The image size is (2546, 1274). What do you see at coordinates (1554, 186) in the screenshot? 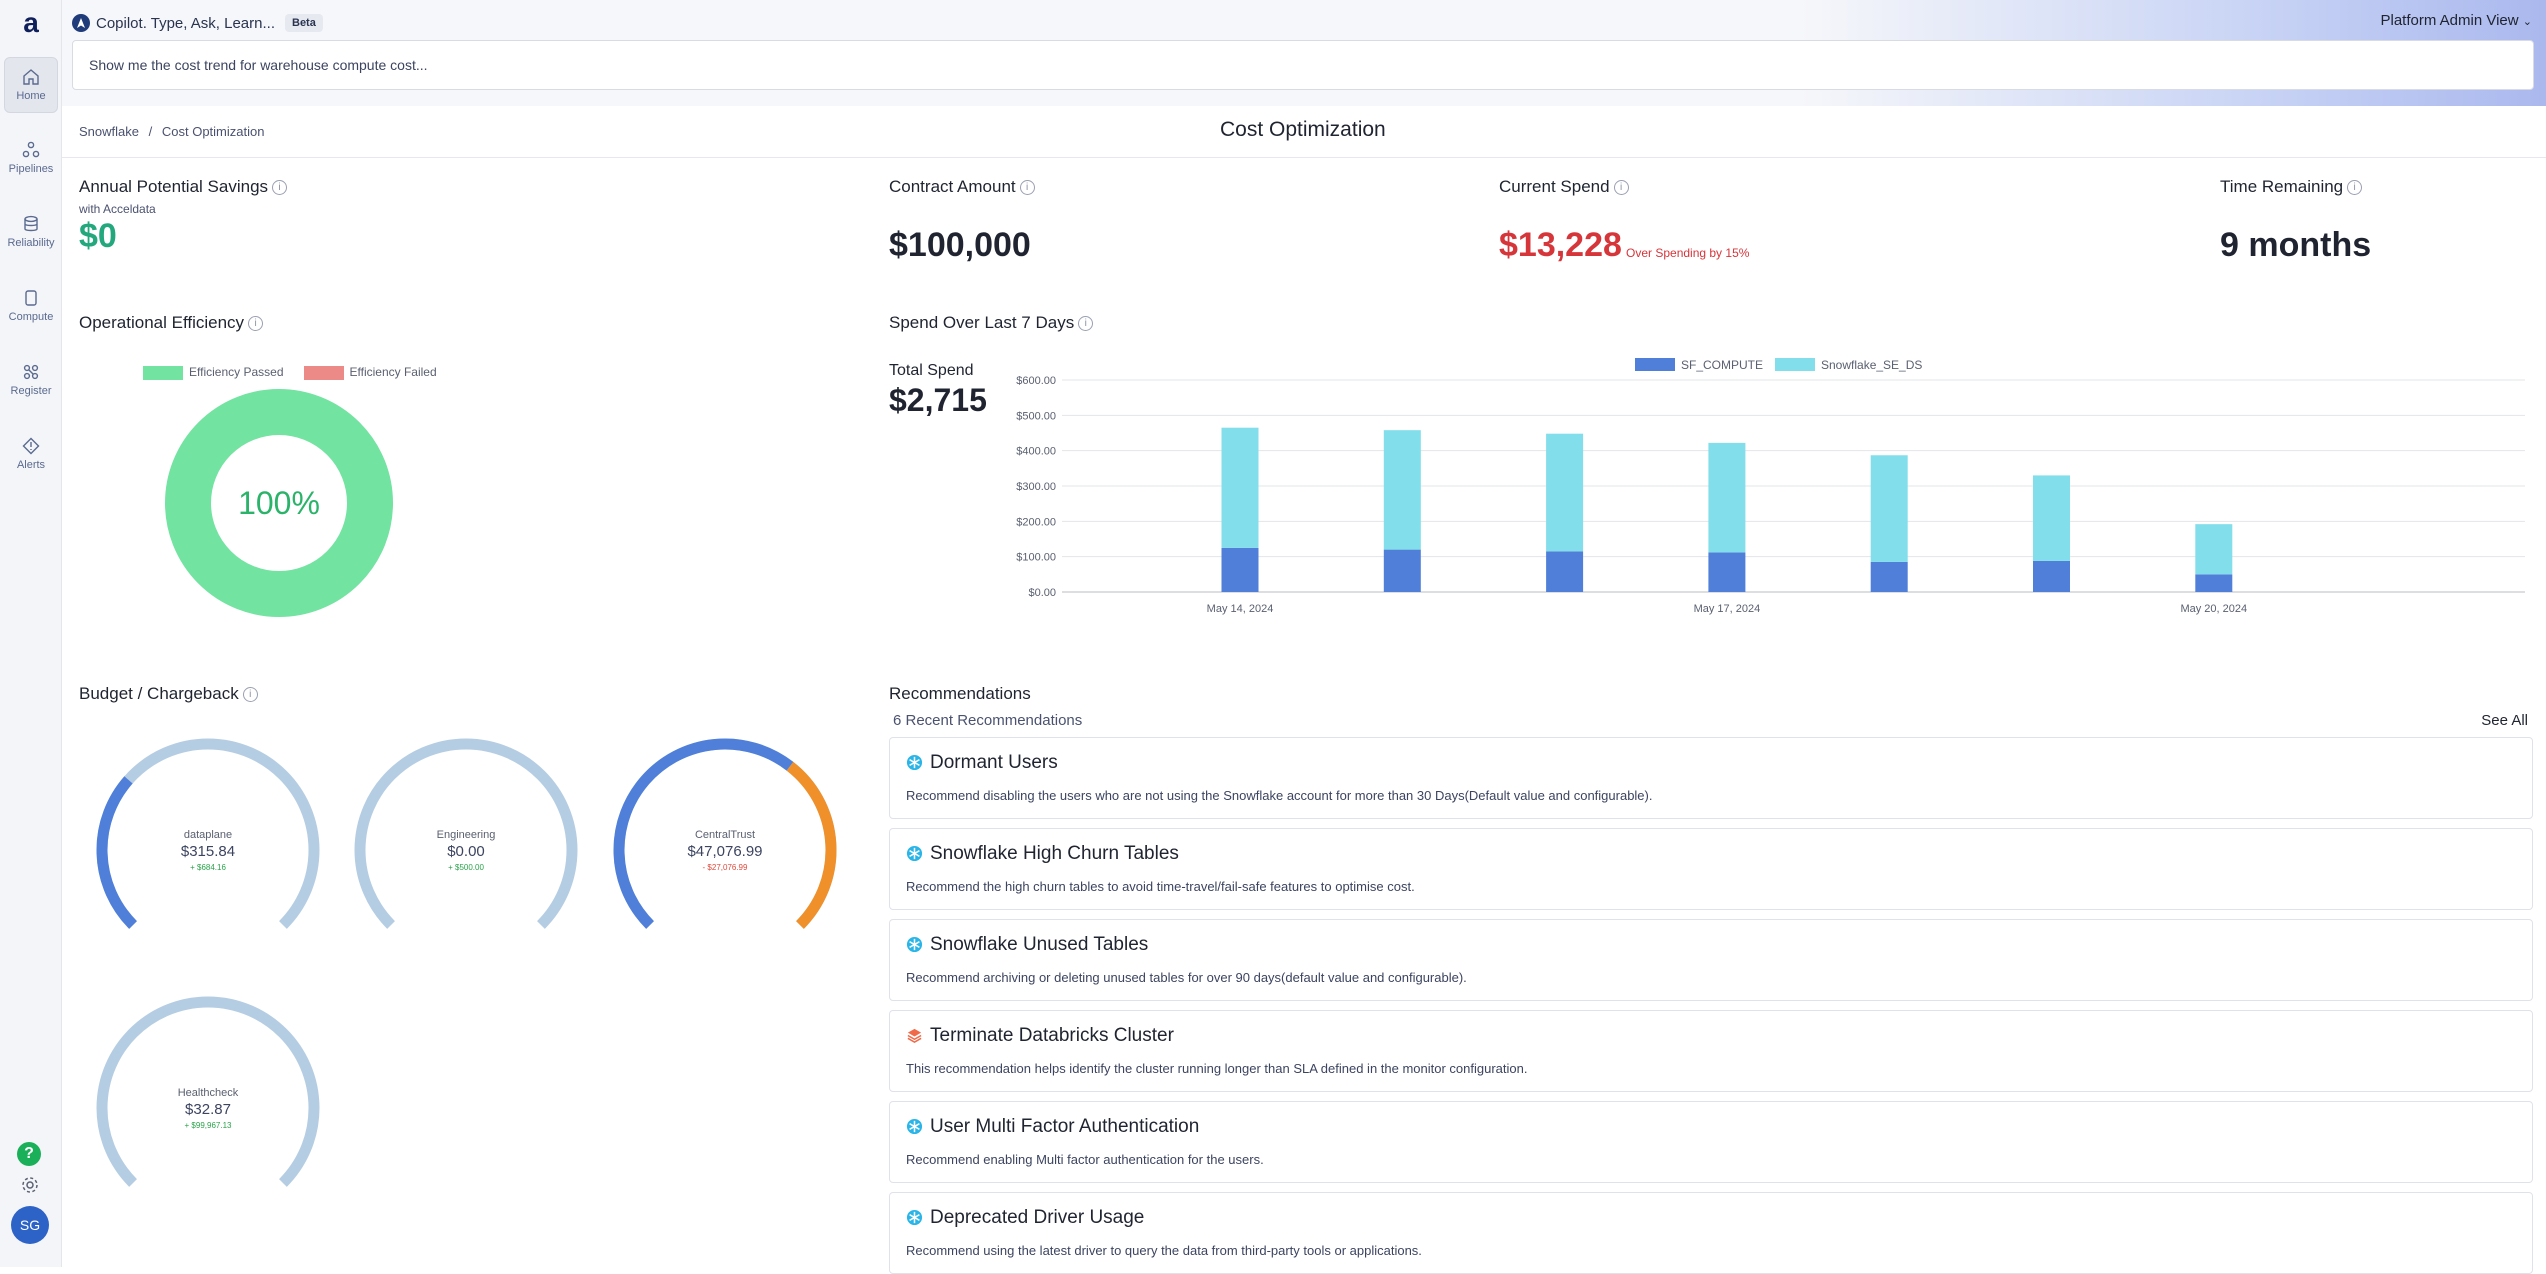
I see `current-spend-label: Current Spend` at bounding box center [1554, 186].